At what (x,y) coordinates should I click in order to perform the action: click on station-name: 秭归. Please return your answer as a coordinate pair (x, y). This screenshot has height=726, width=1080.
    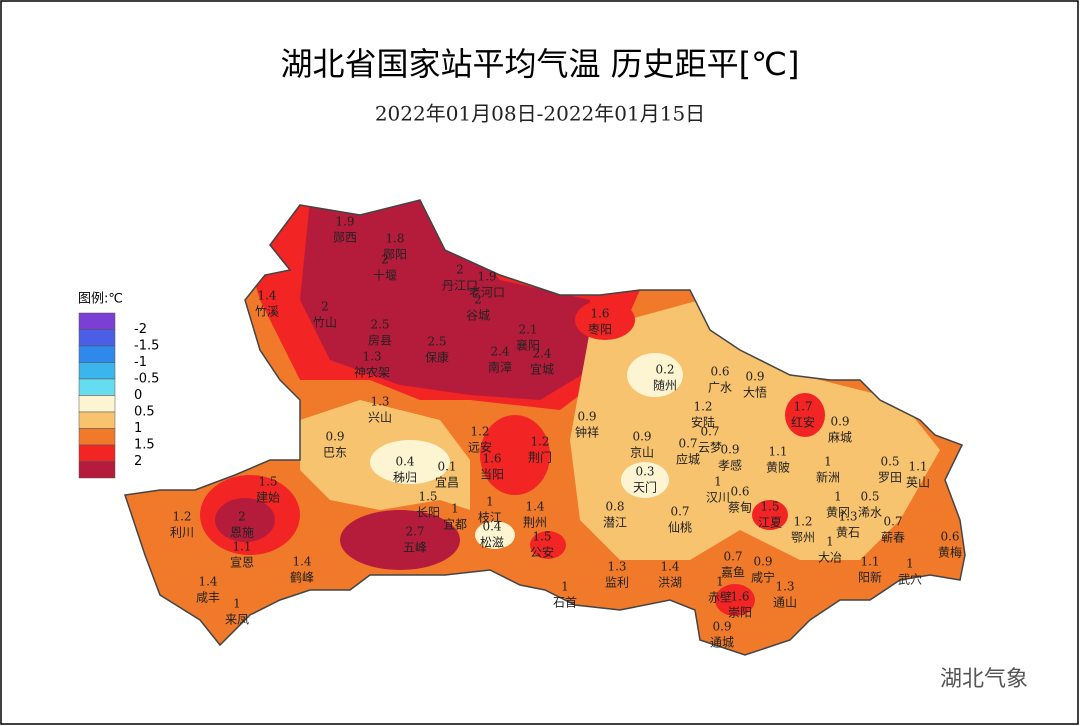
    Looking at the image, I should click on (405, 478).